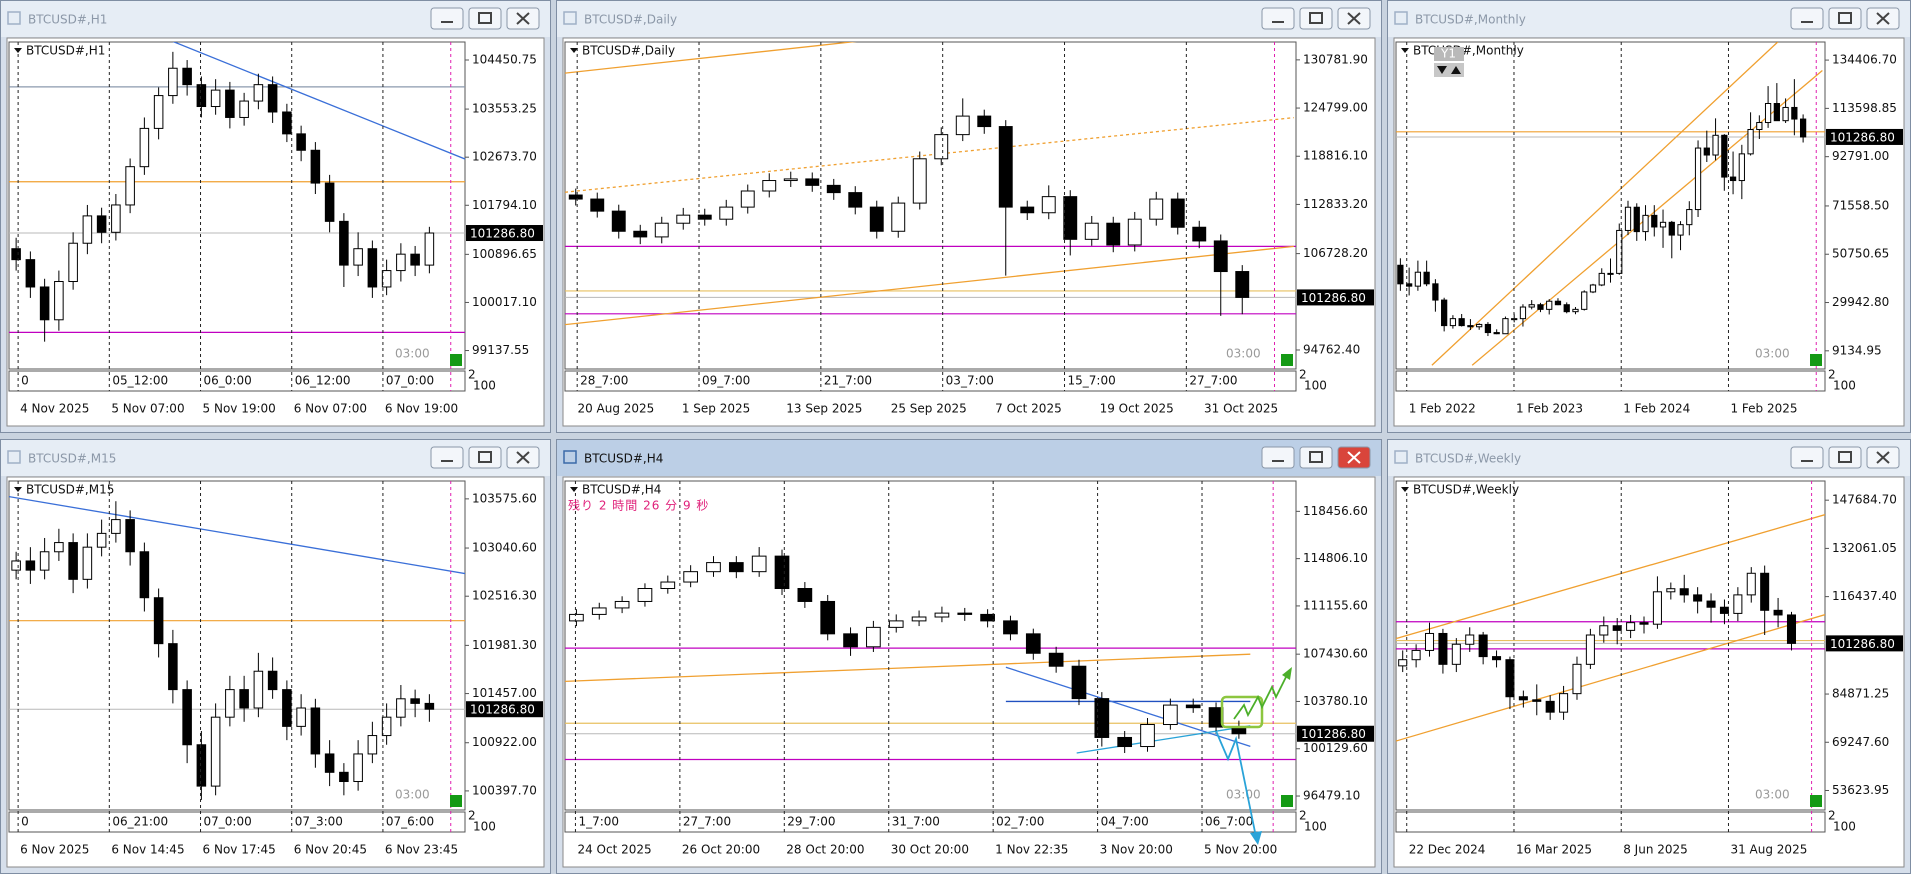 Image resolution: width=1911 pixels, height=874 pixels. Describe the element at coordinates (930, 822) in the screenshot. I see `indicator-strip` at that location.